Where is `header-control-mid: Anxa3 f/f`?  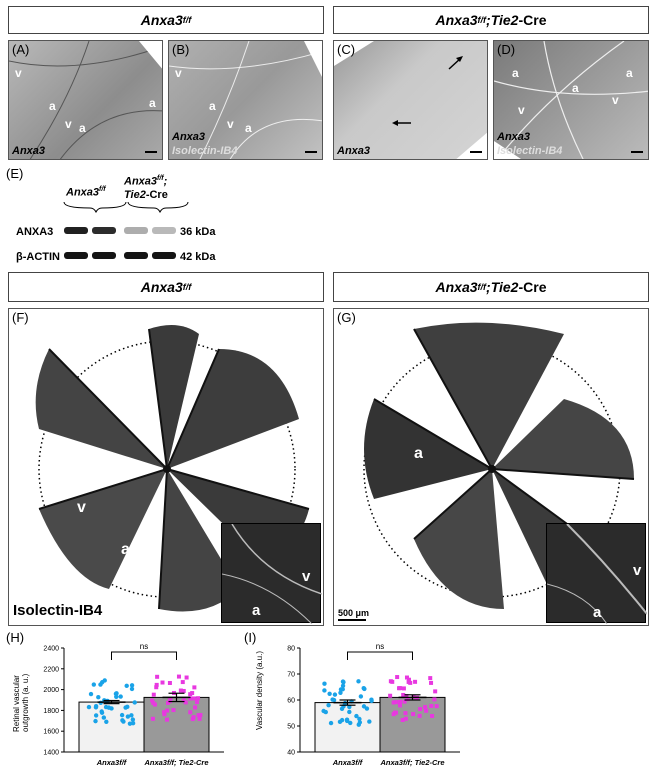
header-control-mid: Anxa3 f/f is located at coordinates (166, 287).